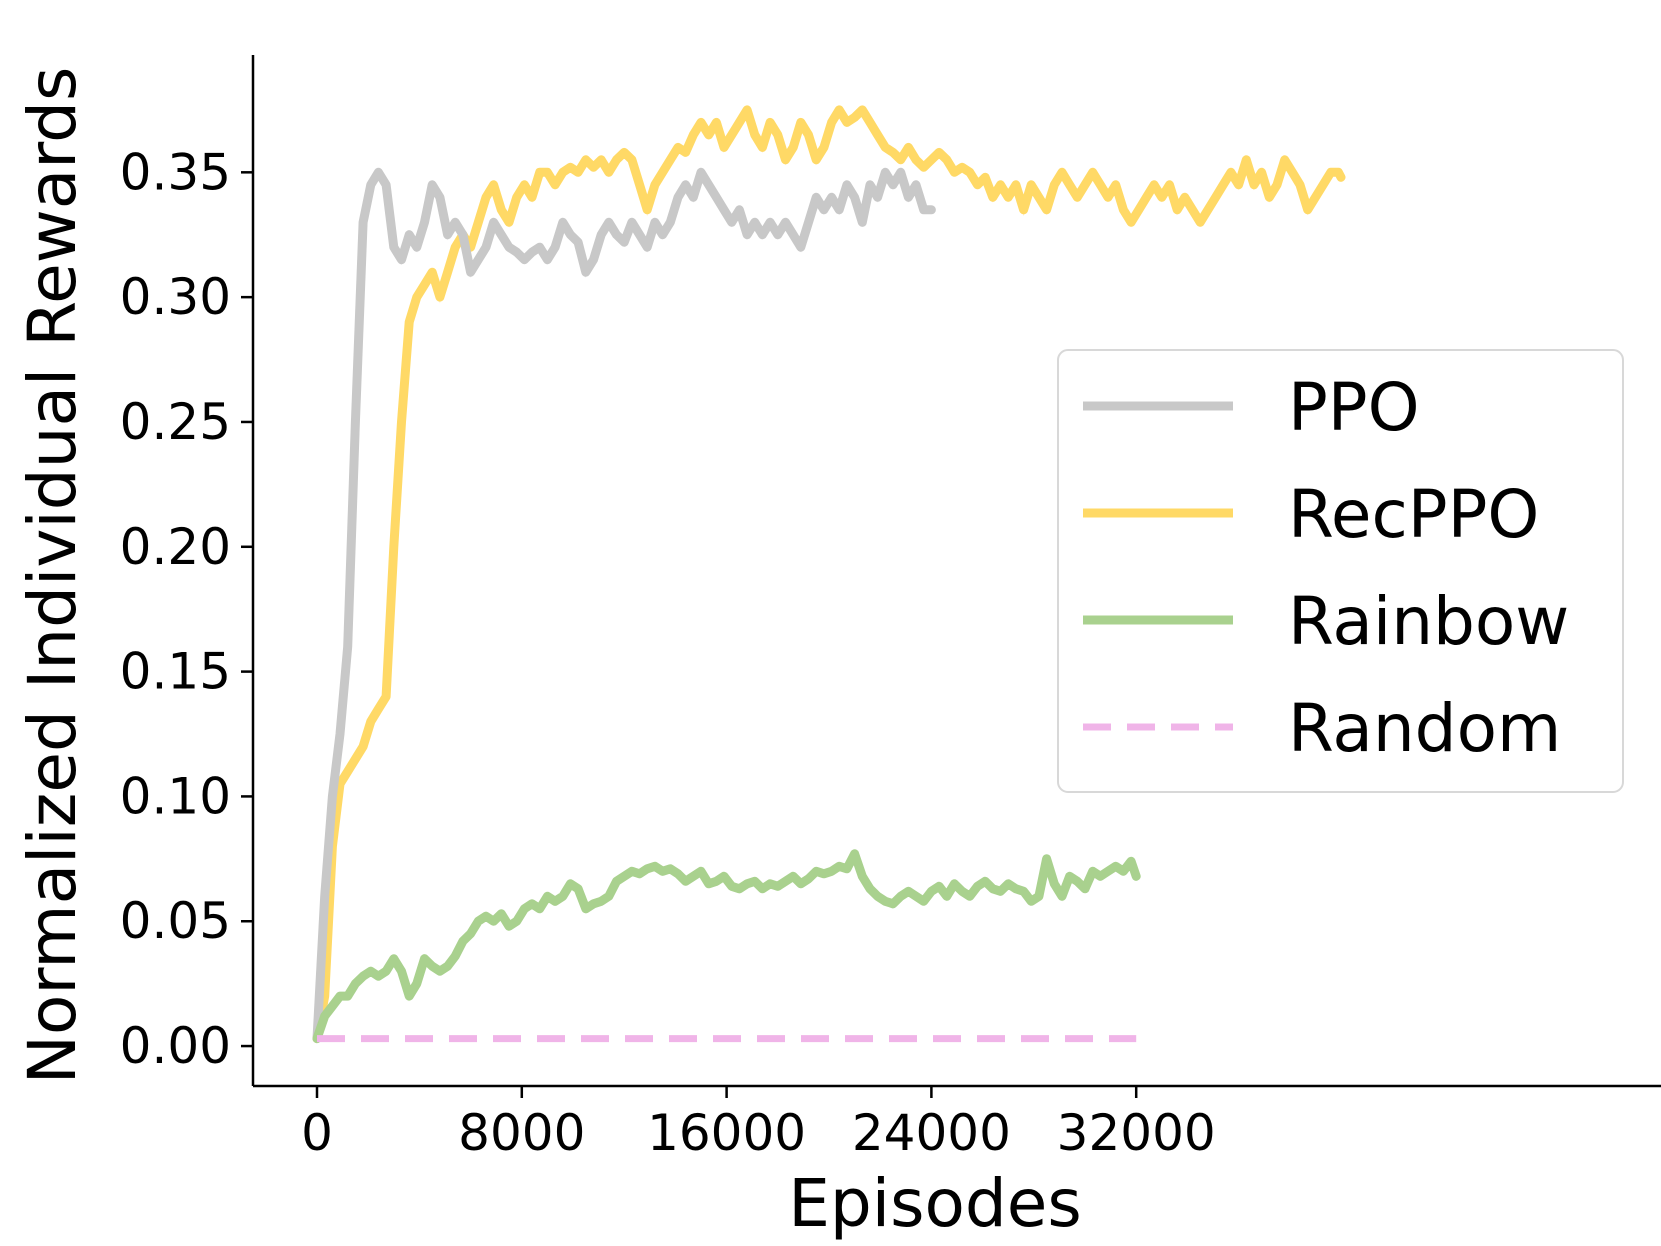 This screenshot has width=1661, height=1246. What do you see at coordinates (935, 1203) in the screenshot?
I see `x-axis-title: Episodes` at bounding box center [935, 1203].